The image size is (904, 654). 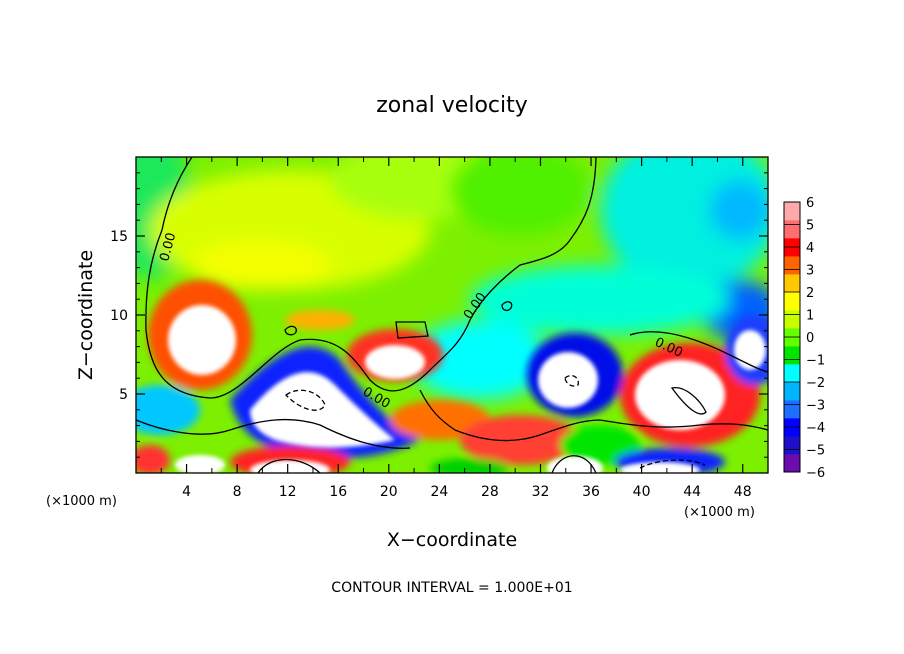 I want to click on y-tick-label: 15, so click(x=119, y=237).